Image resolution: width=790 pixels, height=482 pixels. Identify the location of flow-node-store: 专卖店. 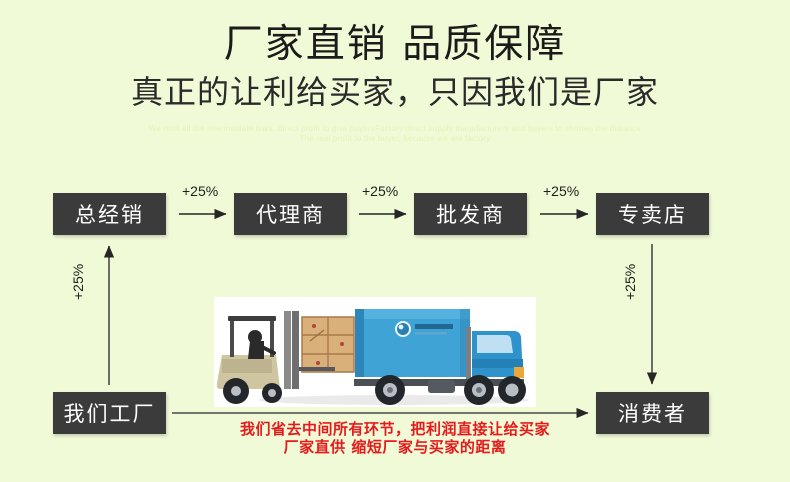
(652, 214).